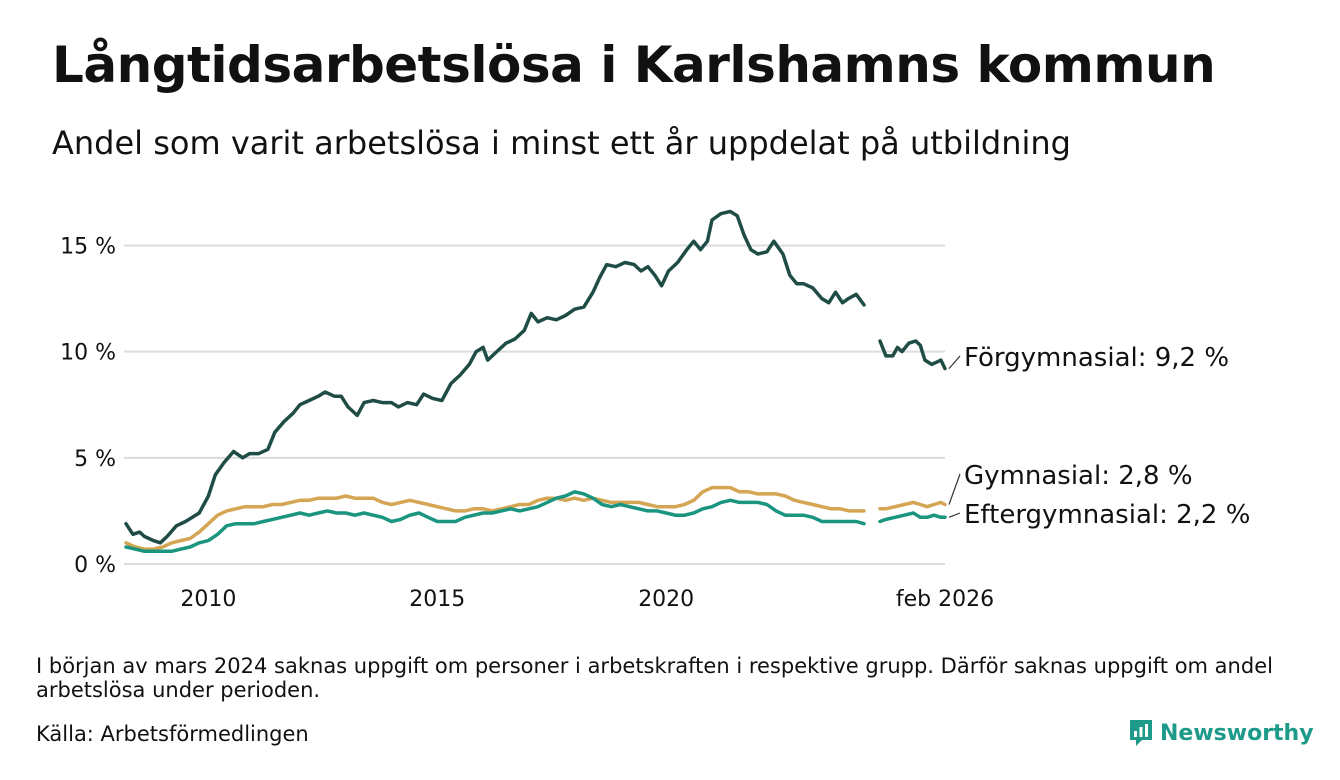  I want to click on y-tick-label: 0 %, so click(95, 565).